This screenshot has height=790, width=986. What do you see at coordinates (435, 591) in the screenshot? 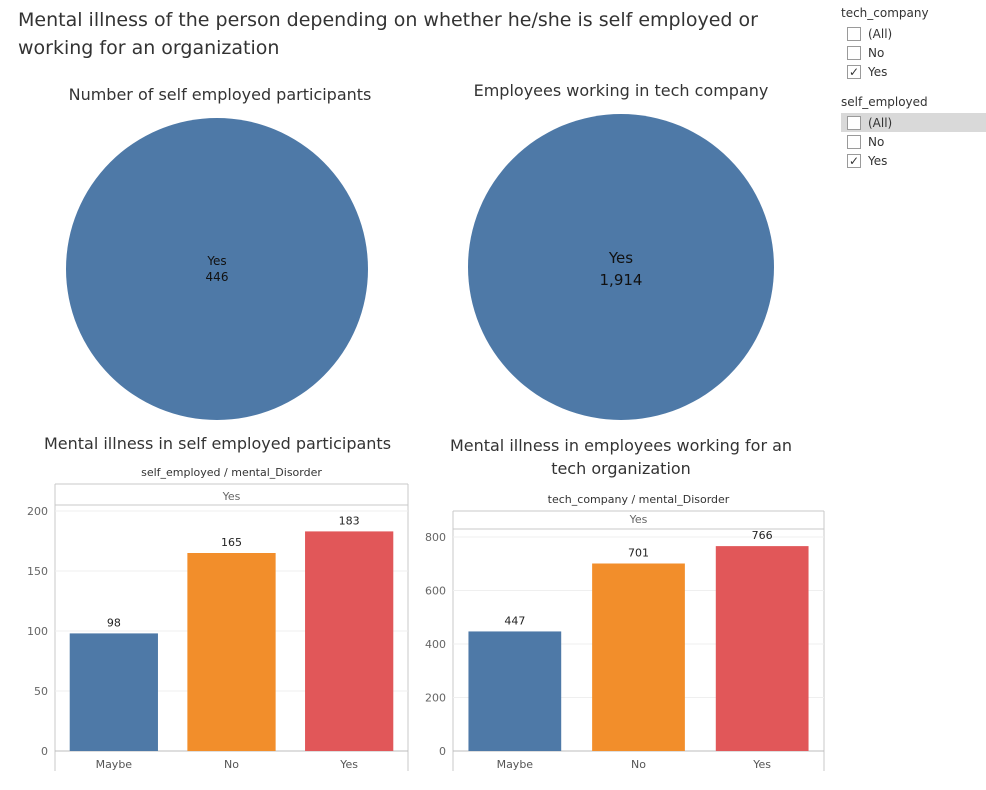
I see `y-tick-label: 600` at bounding box center [435, 591].